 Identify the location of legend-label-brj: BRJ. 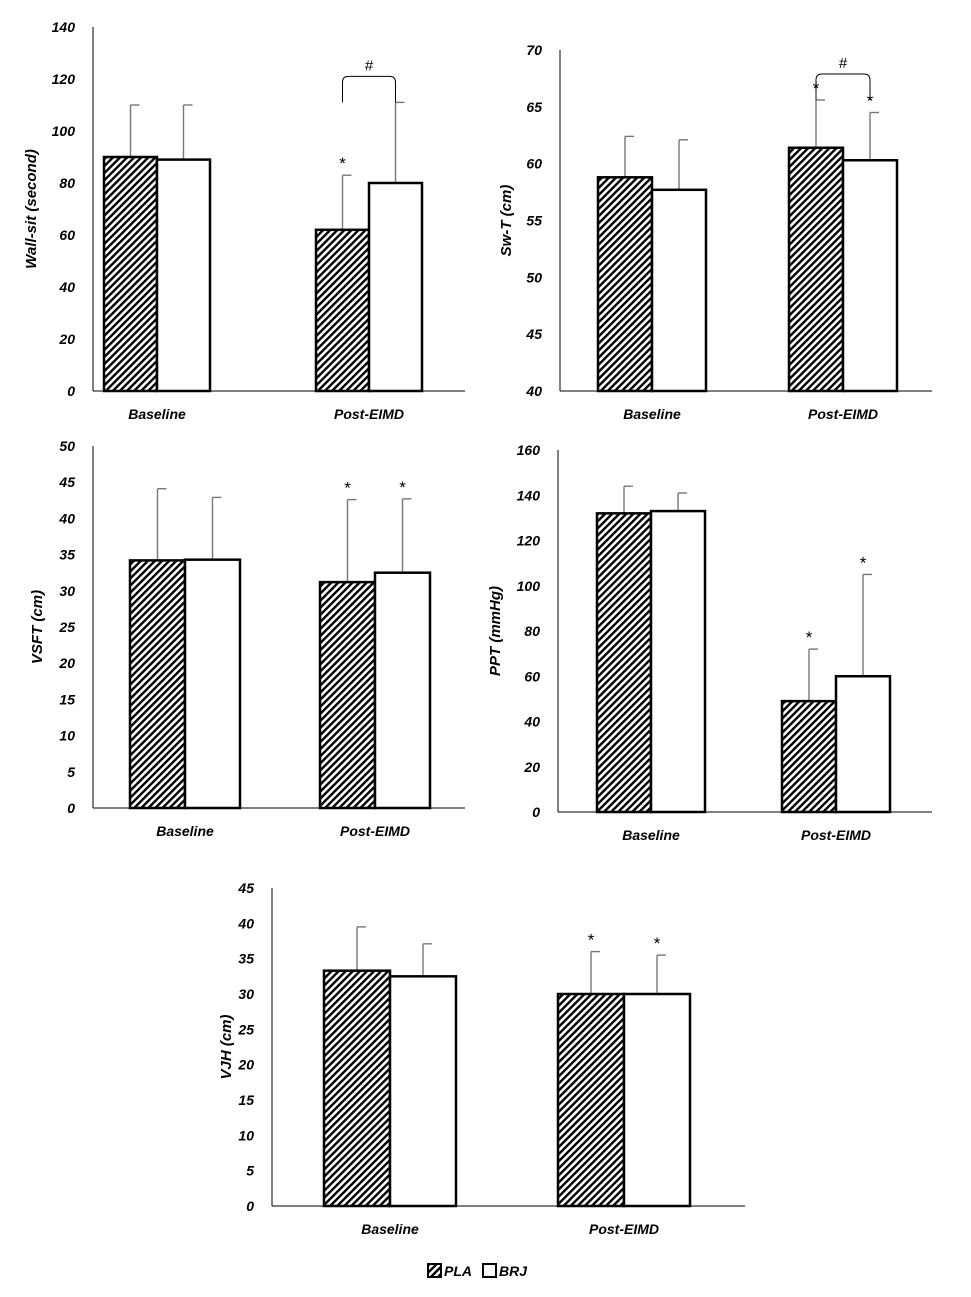
(513, 1271).